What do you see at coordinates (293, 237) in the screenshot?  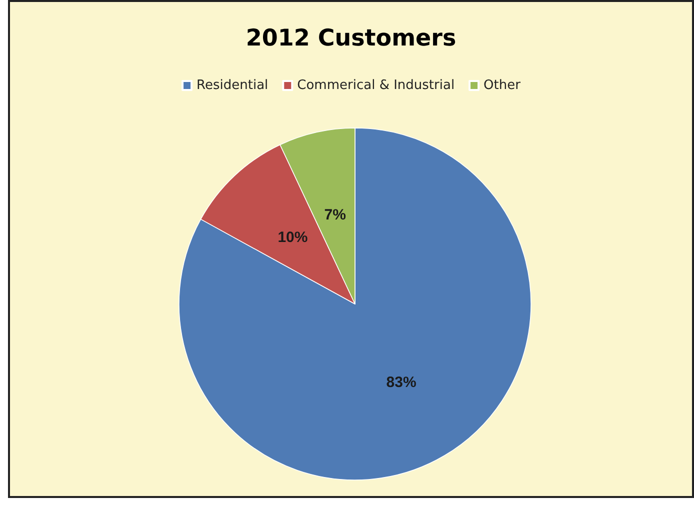 I see `data-label: 10%` at bounding box center [293, 237].